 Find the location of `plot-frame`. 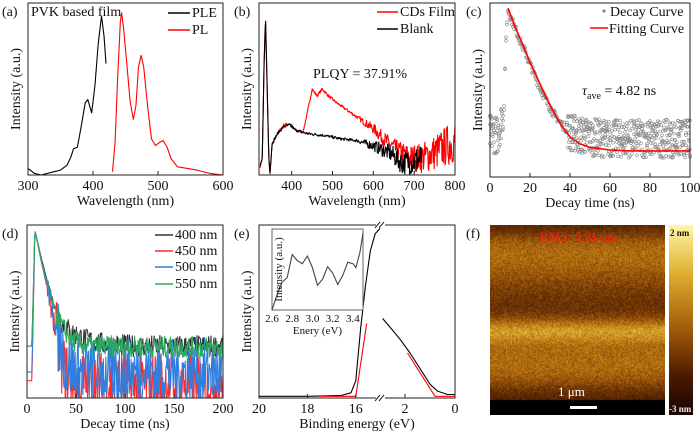

plot-frame is located at coordinates (357, 311).